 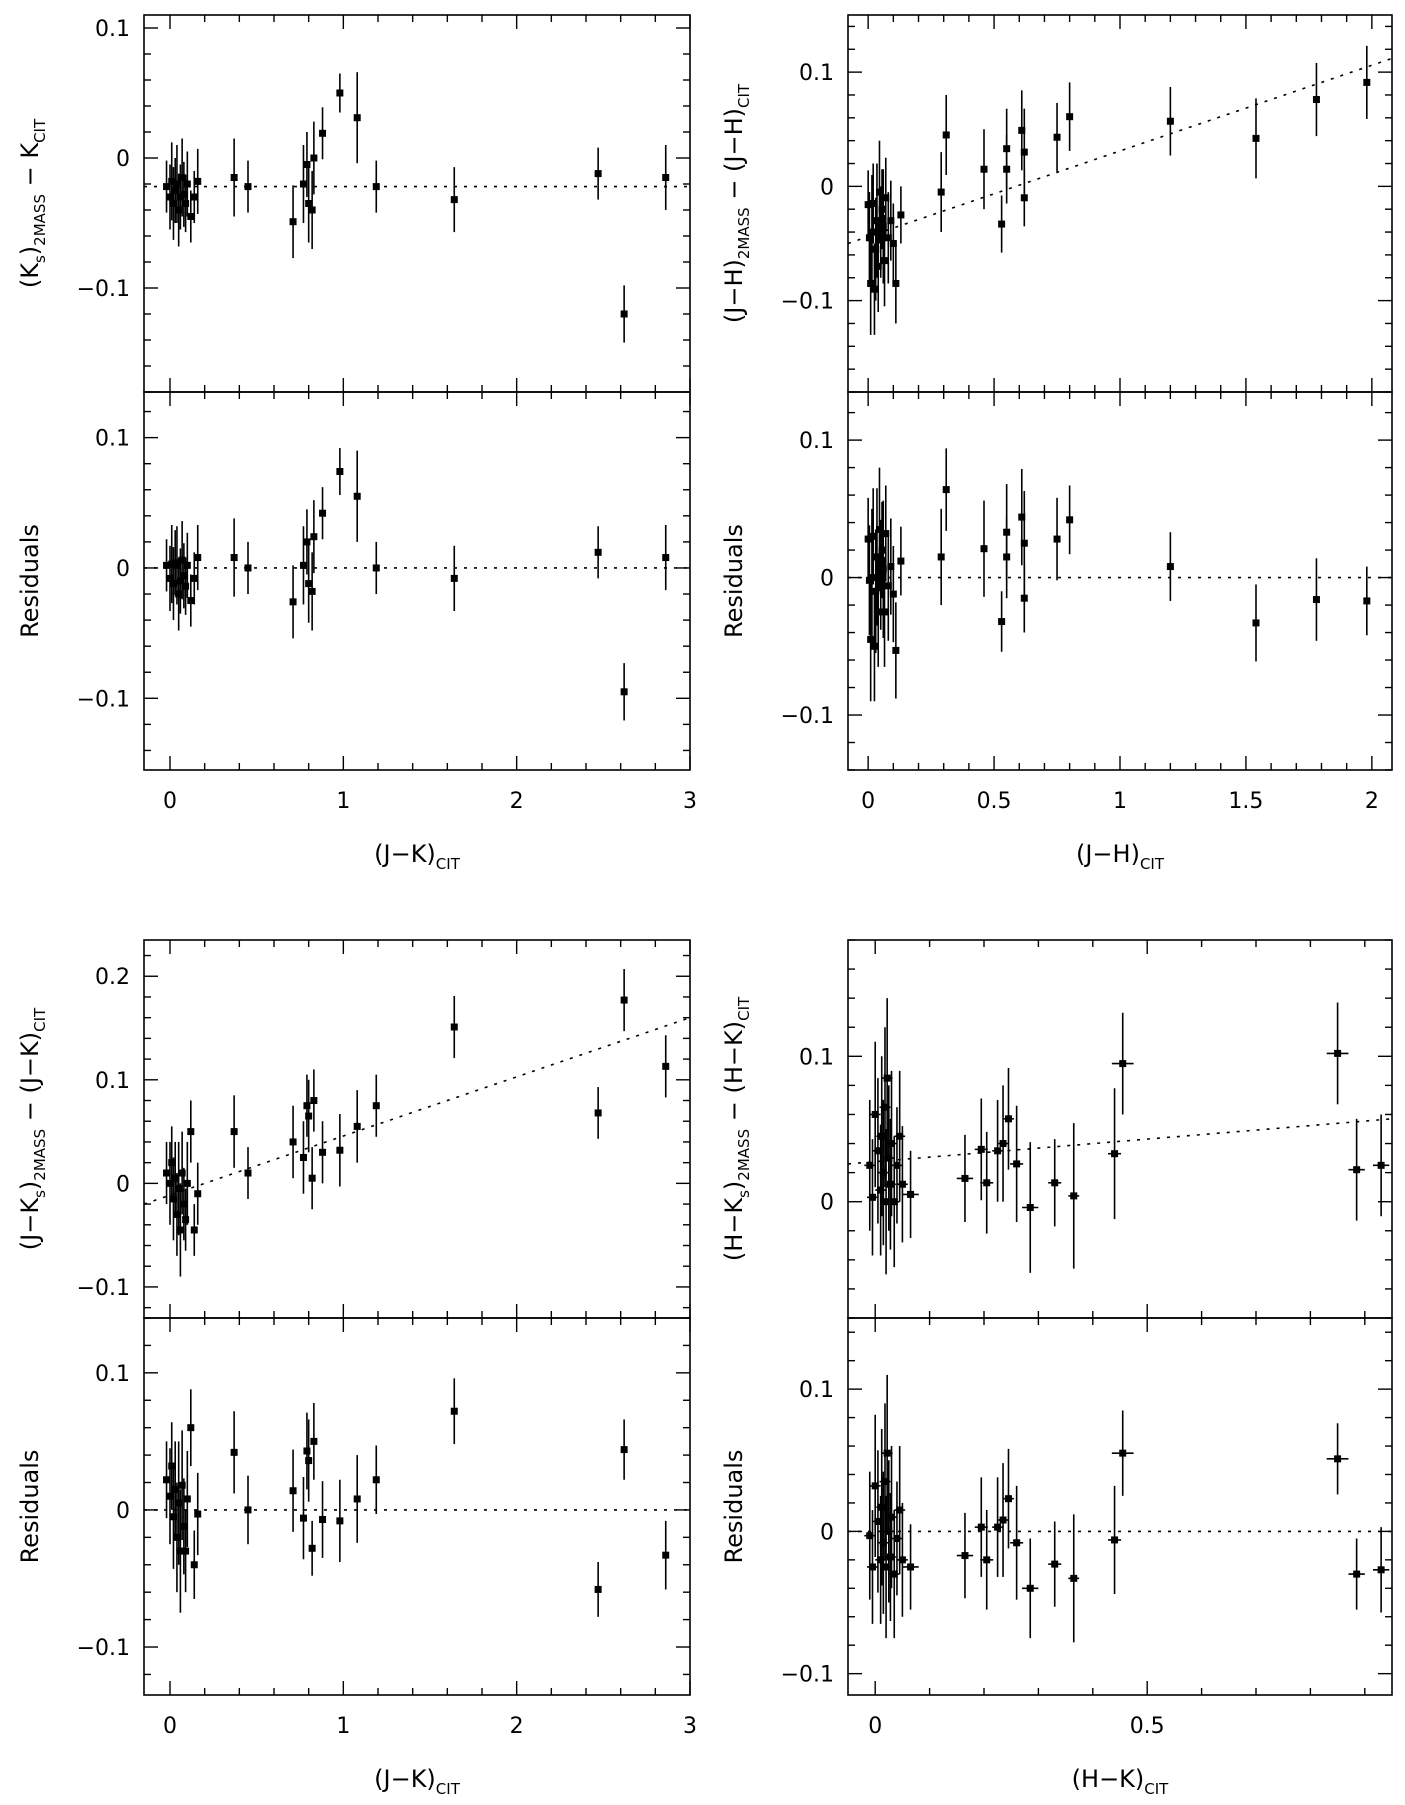 What do you see at coordinates (1120, 856) in the screenshot?
I see `x-axis-label: (J−H)CIT` at bounding box center [1120, 856].